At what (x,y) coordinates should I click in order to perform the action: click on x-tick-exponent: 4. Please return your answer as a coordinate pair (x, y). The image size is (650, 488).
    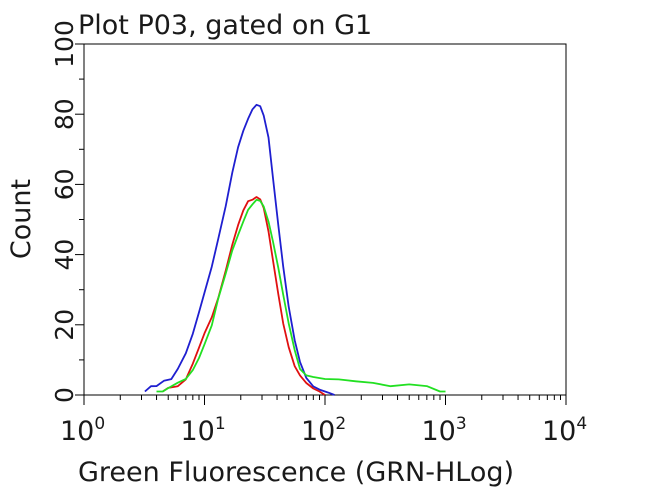
    Looking at the image, I should click on (581, 424).